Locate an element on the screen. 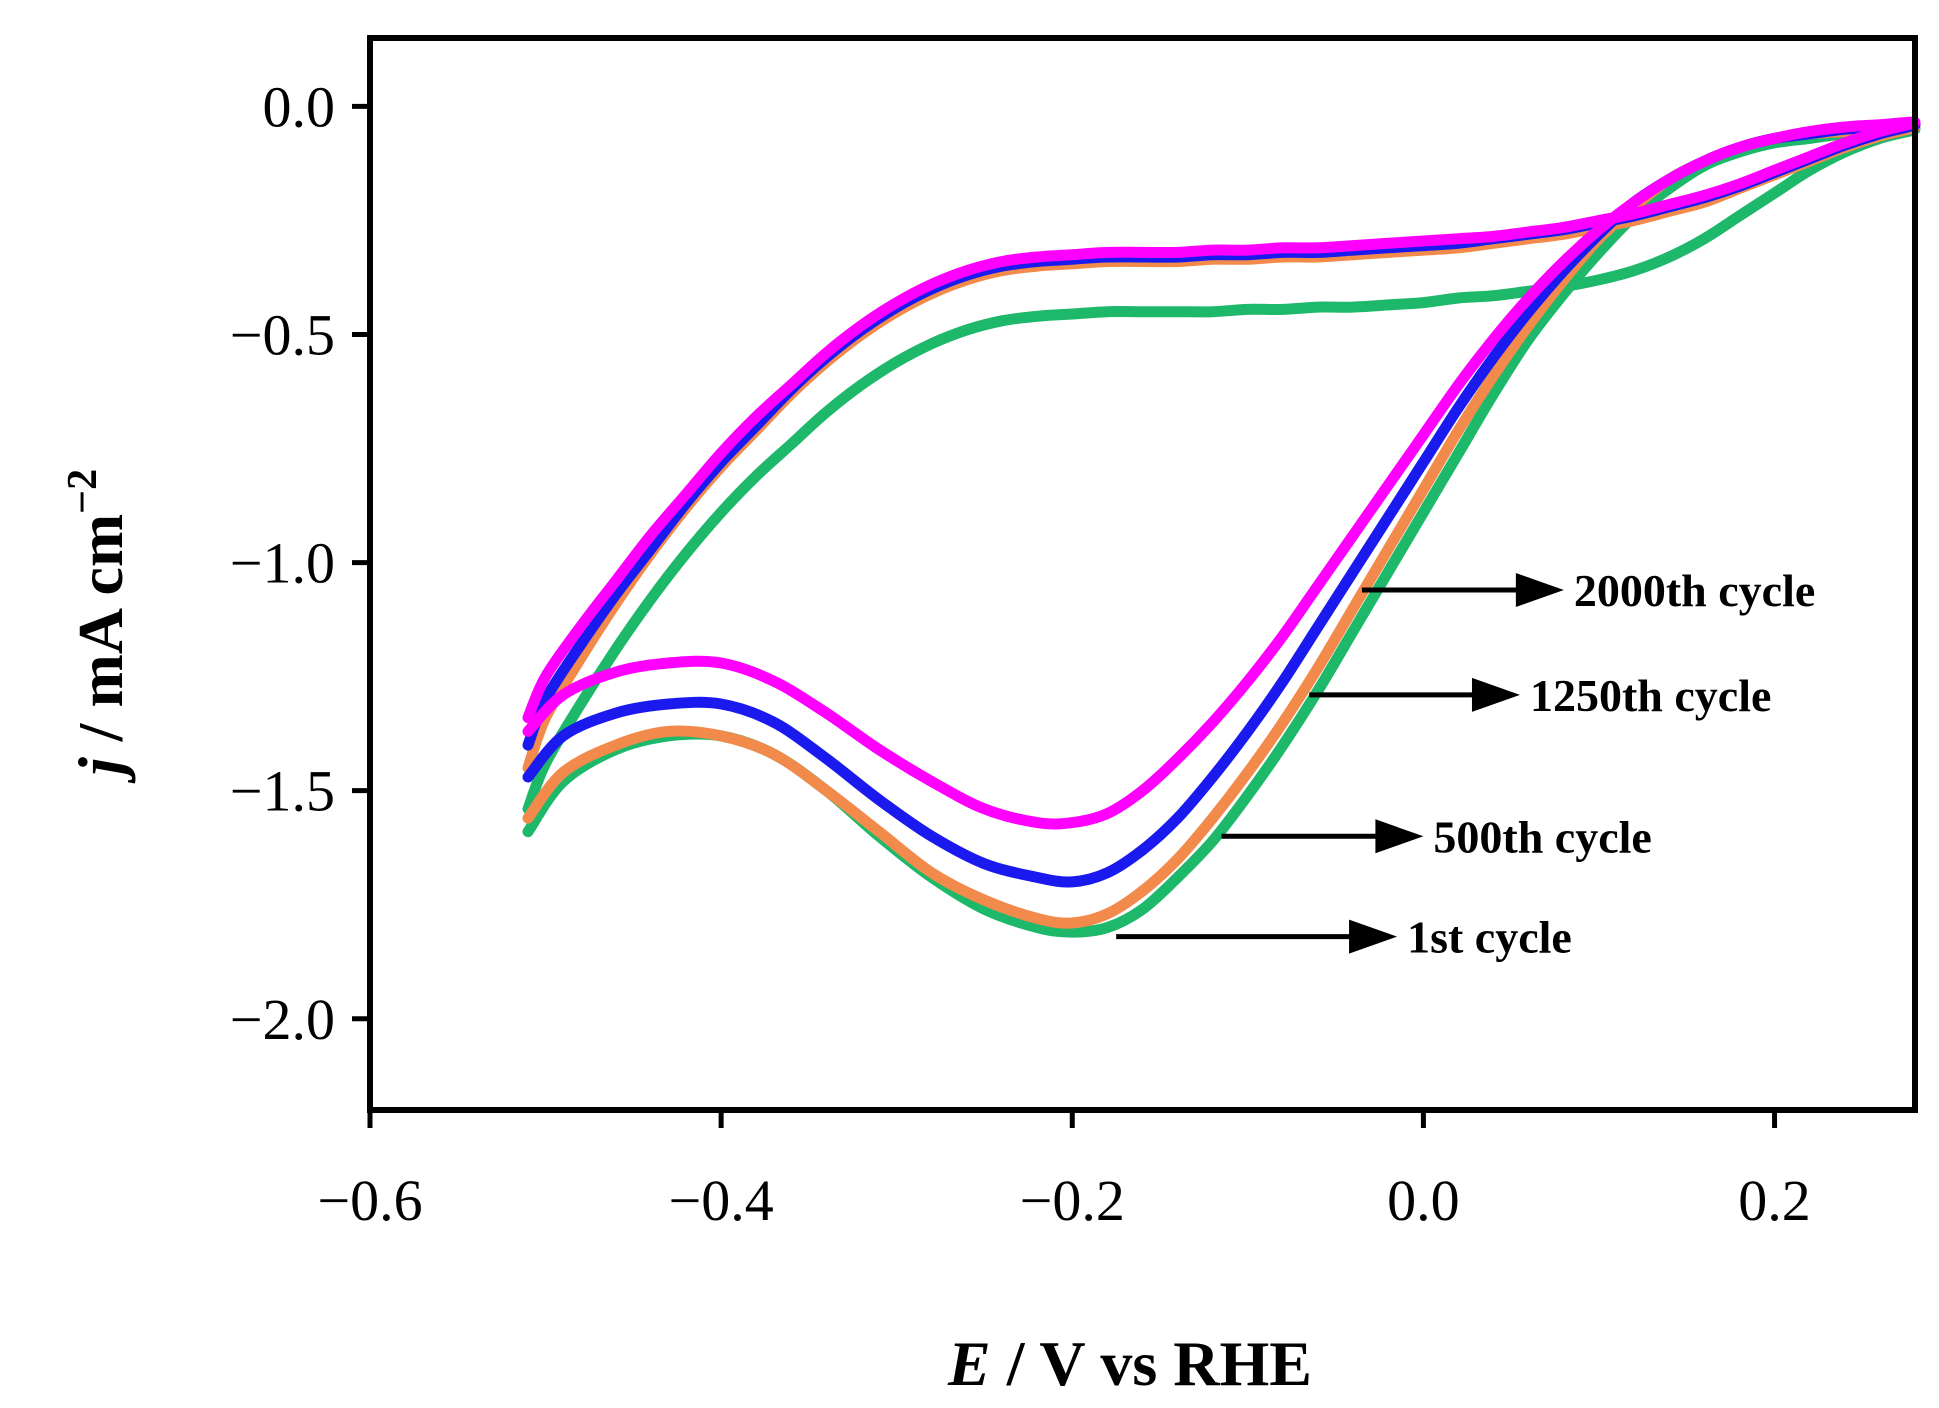 The image size is (1939, 1408). x-tick-label-4: 0.0 is located at coordinates (1423, 1200).